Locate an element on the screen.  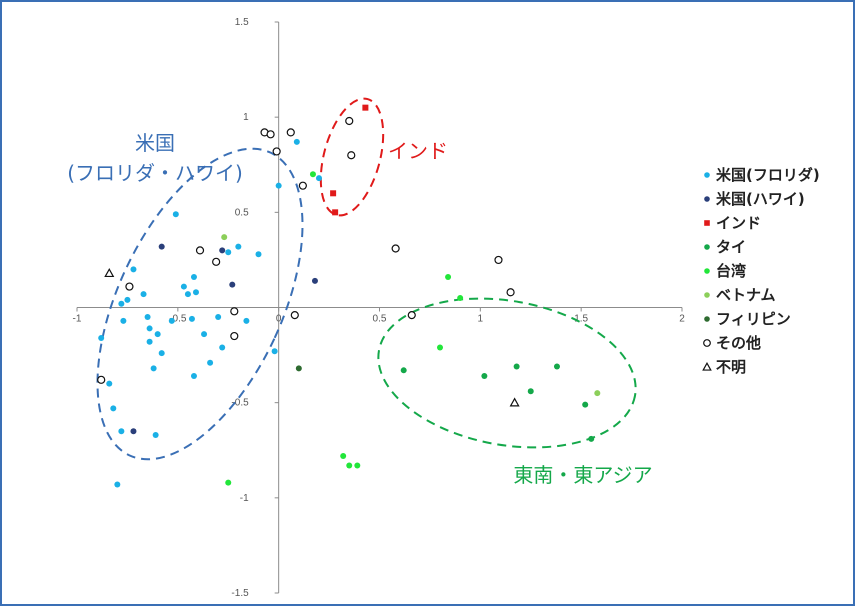
x-tick-label: -0.5 is located at coordinates (178, 319).